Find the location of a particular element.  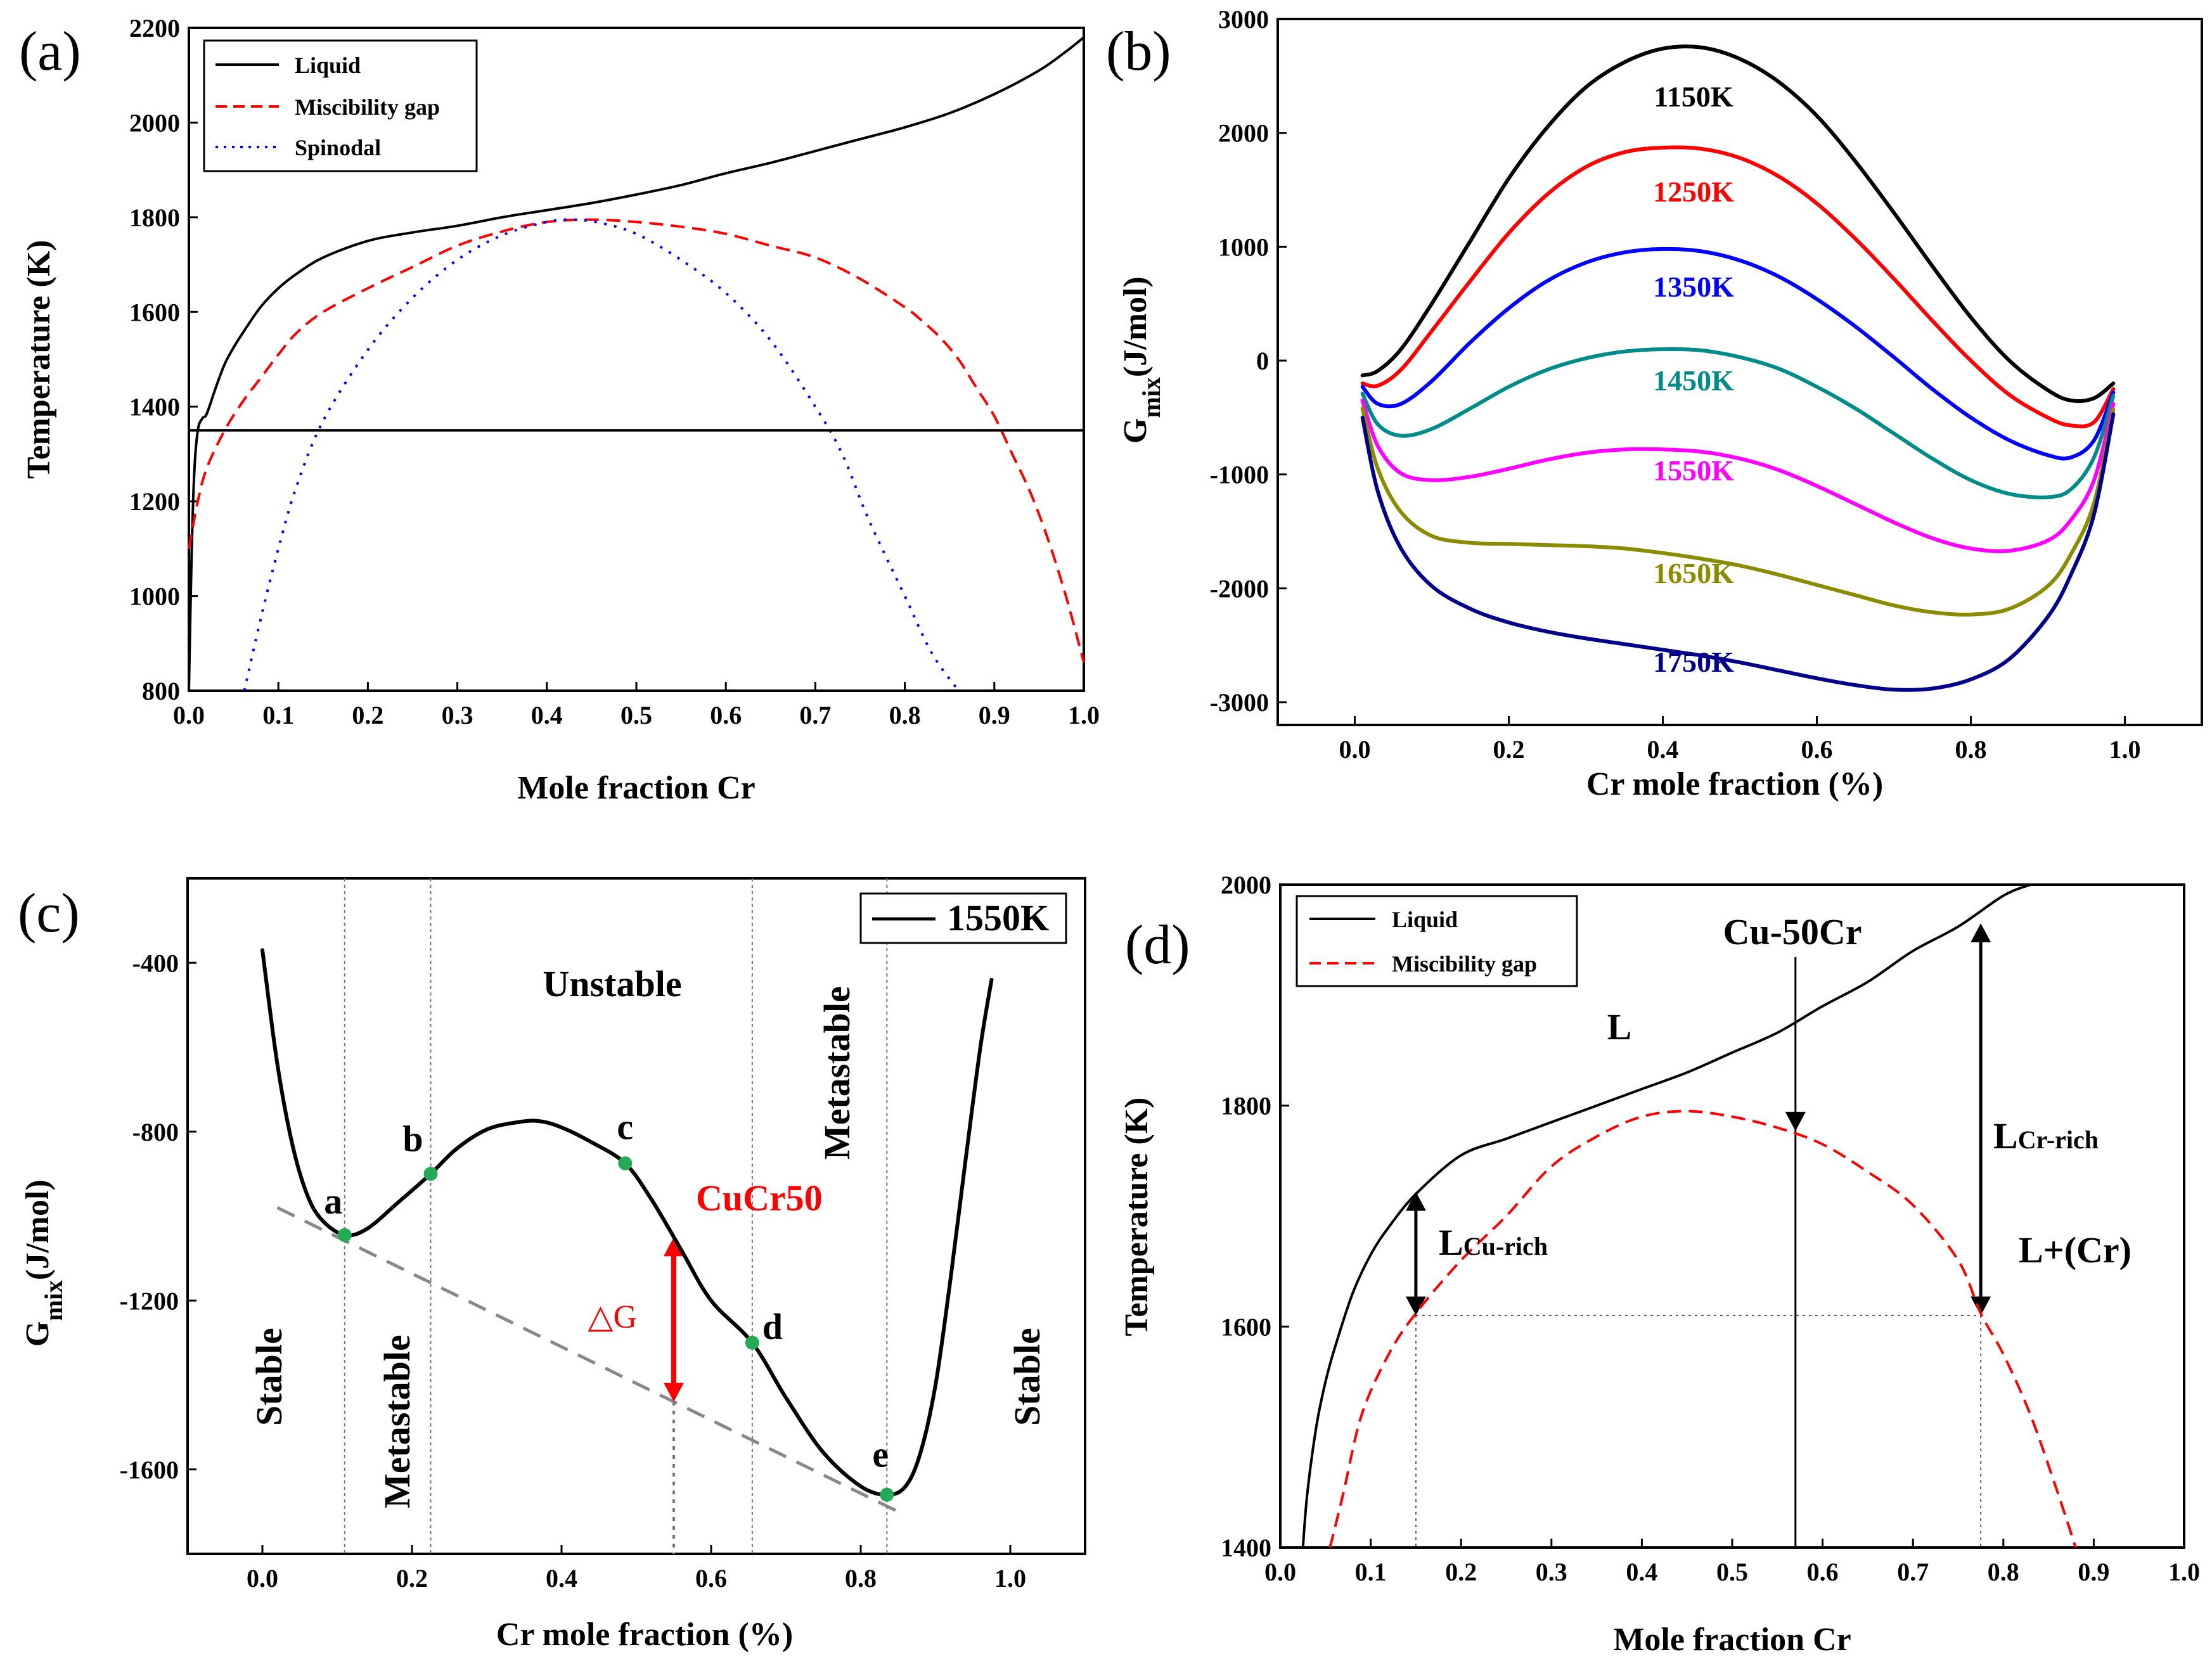

curves-d is located at coordinates (1689, 1216).